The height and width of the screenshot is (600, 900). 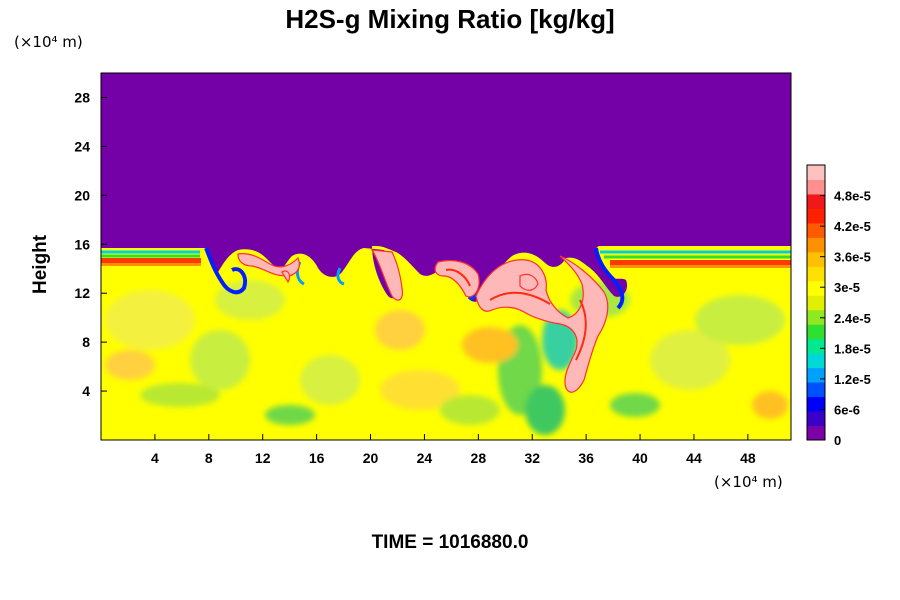 I want to click on y-tick-label: 4, so click(x=86, y=391).